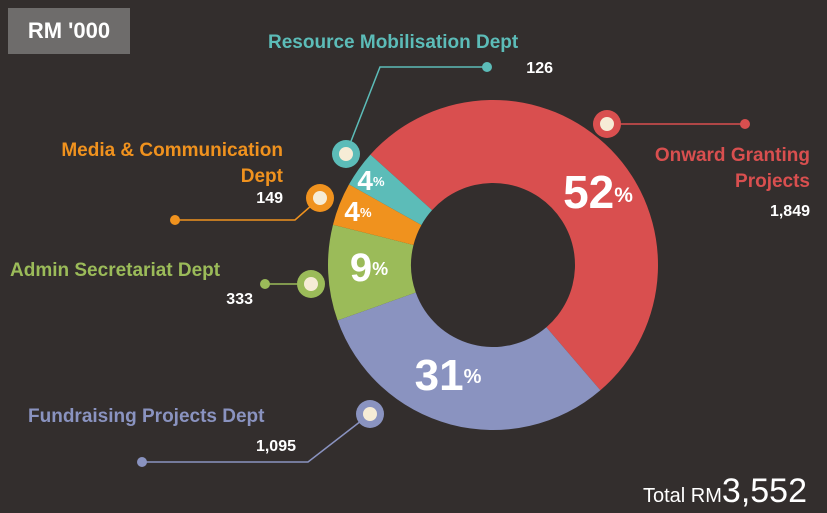 The image size is (827, 513). Describe the element at coordinates (172, 163) in the screenshot. I see `category-label: Media & Communication Dept` at that location.